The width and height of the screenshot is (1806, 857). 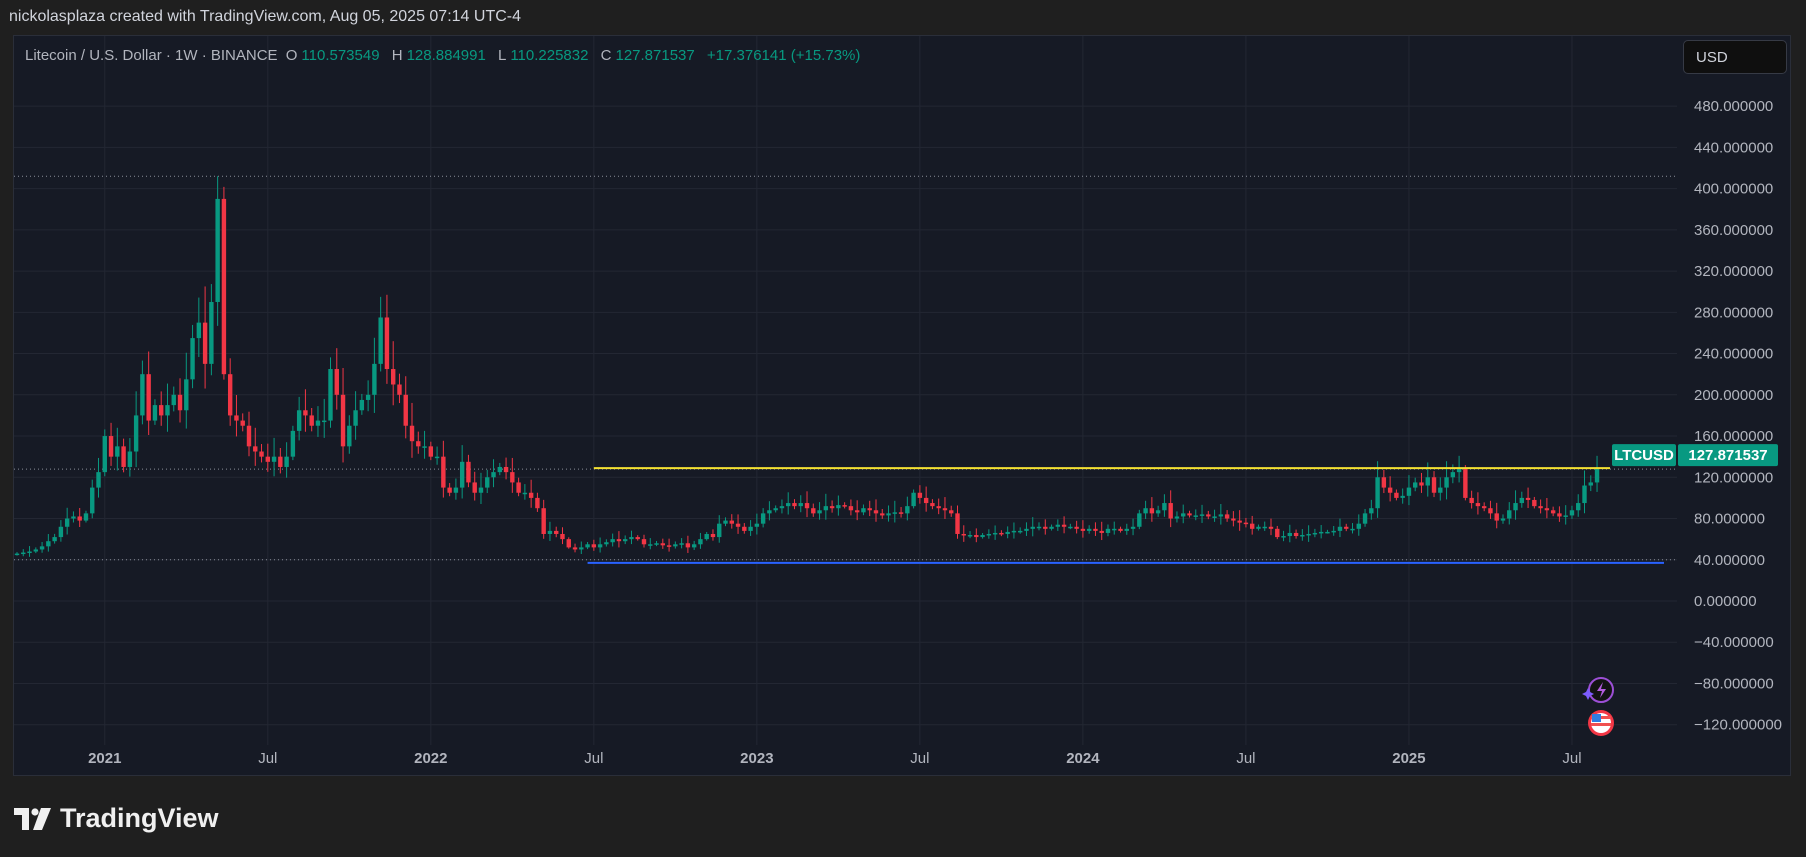 I want to click on tradingview-logo-icon, so click(x=32, y=818).